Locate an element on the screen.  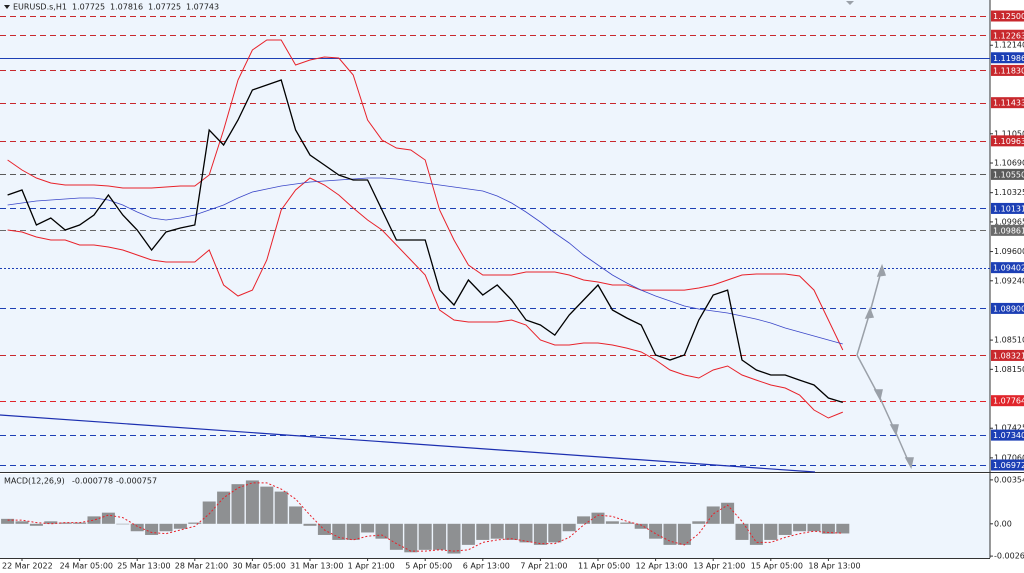
level-label: 1.11986 is located at coordinates (1008, 58).